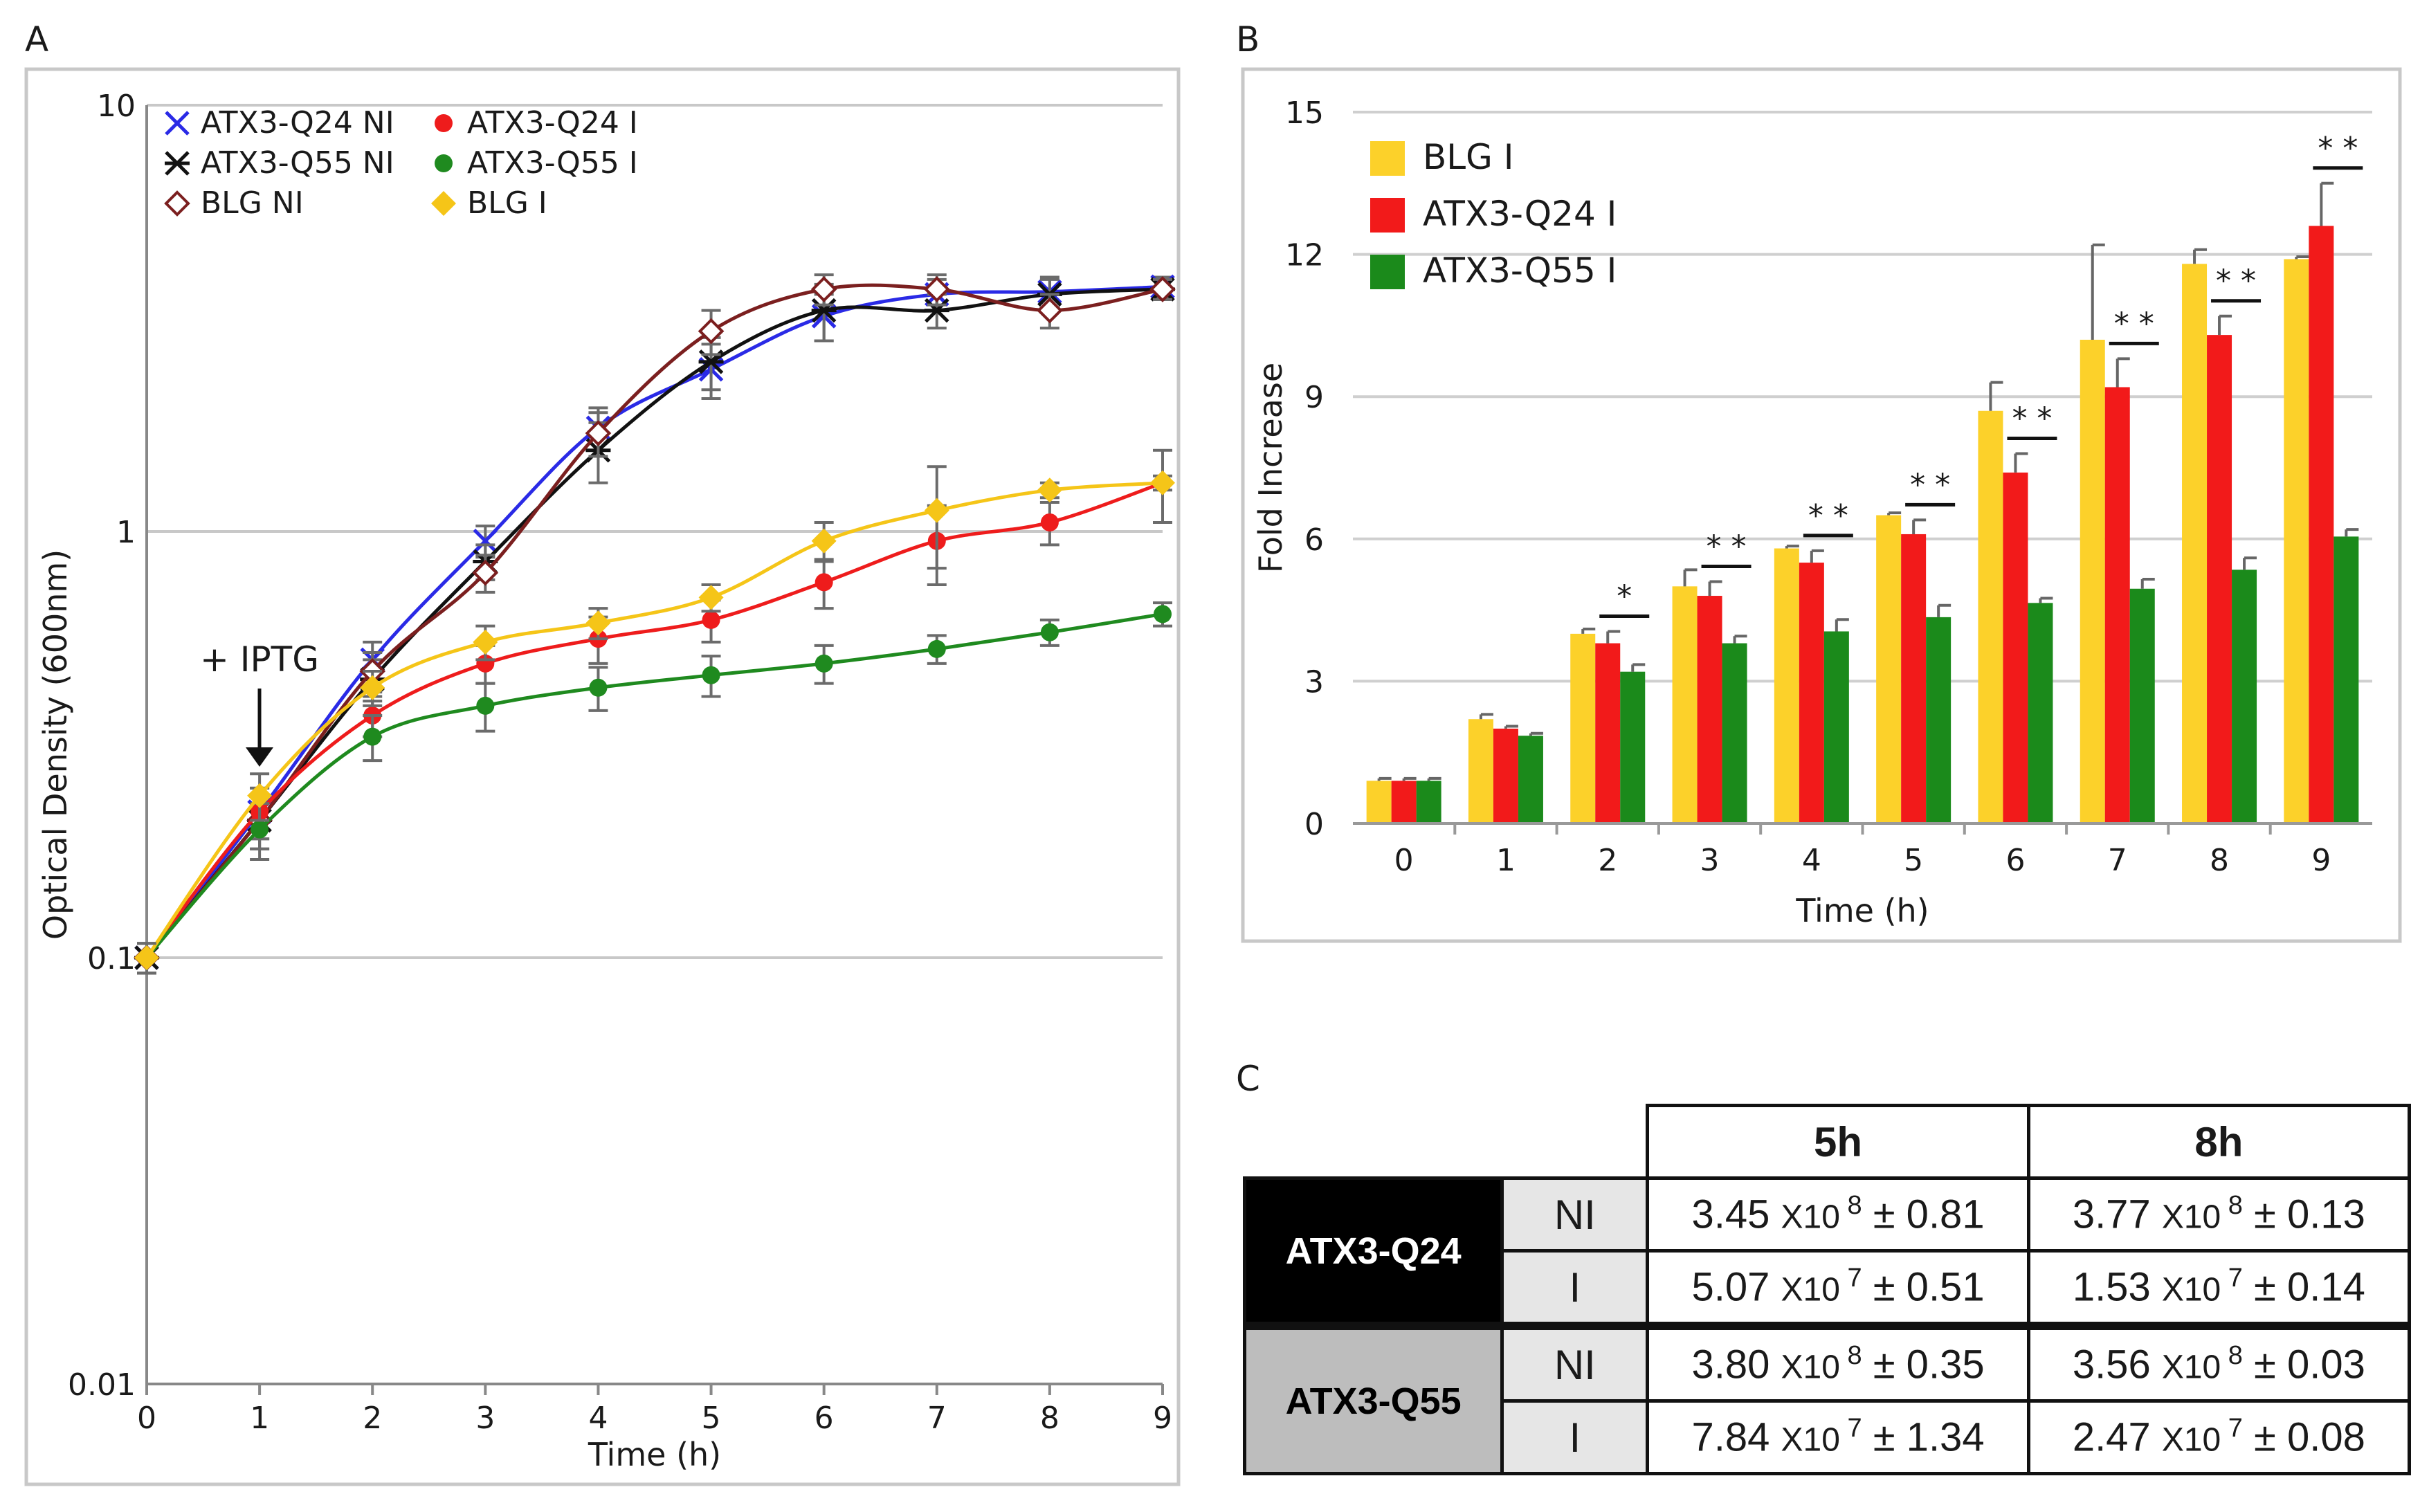 The height and width of the screenshot is (1512, 2411). What do you see at coordinates (2218, 1214) in the screenshot?
I see `cfu-value: 3.77 X10 8 ± 0.13` at bounding box center [2218, 1214].